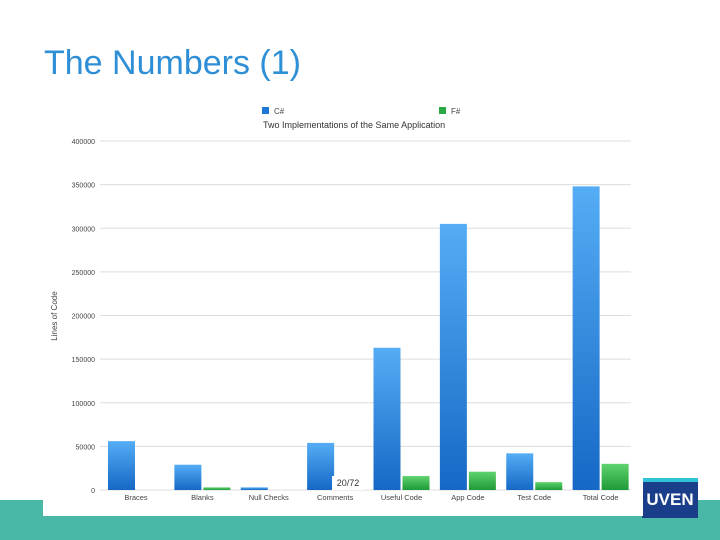 The image size is (720, 540). Describe the element at coordinates (401, 497) in the screenshot. I see `x-tick-label: Useful Code` at that location.